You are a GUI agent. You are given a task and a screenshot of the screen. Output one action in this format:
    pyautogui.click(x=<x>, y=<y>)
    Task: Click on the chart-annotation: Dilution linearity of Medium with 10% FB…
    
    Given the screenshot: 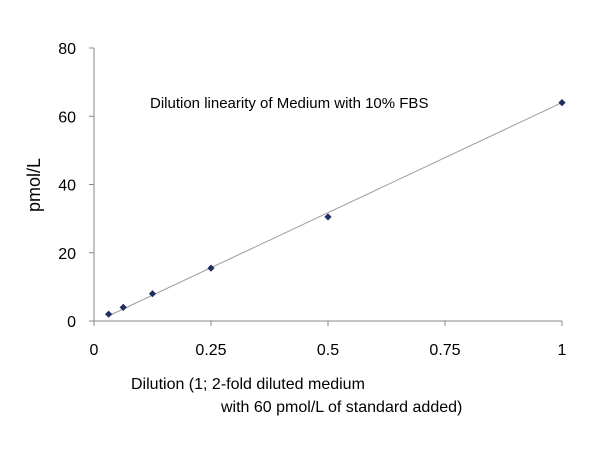 What is the action you would take?
    pyautogui.click(x=289, y=103)
    